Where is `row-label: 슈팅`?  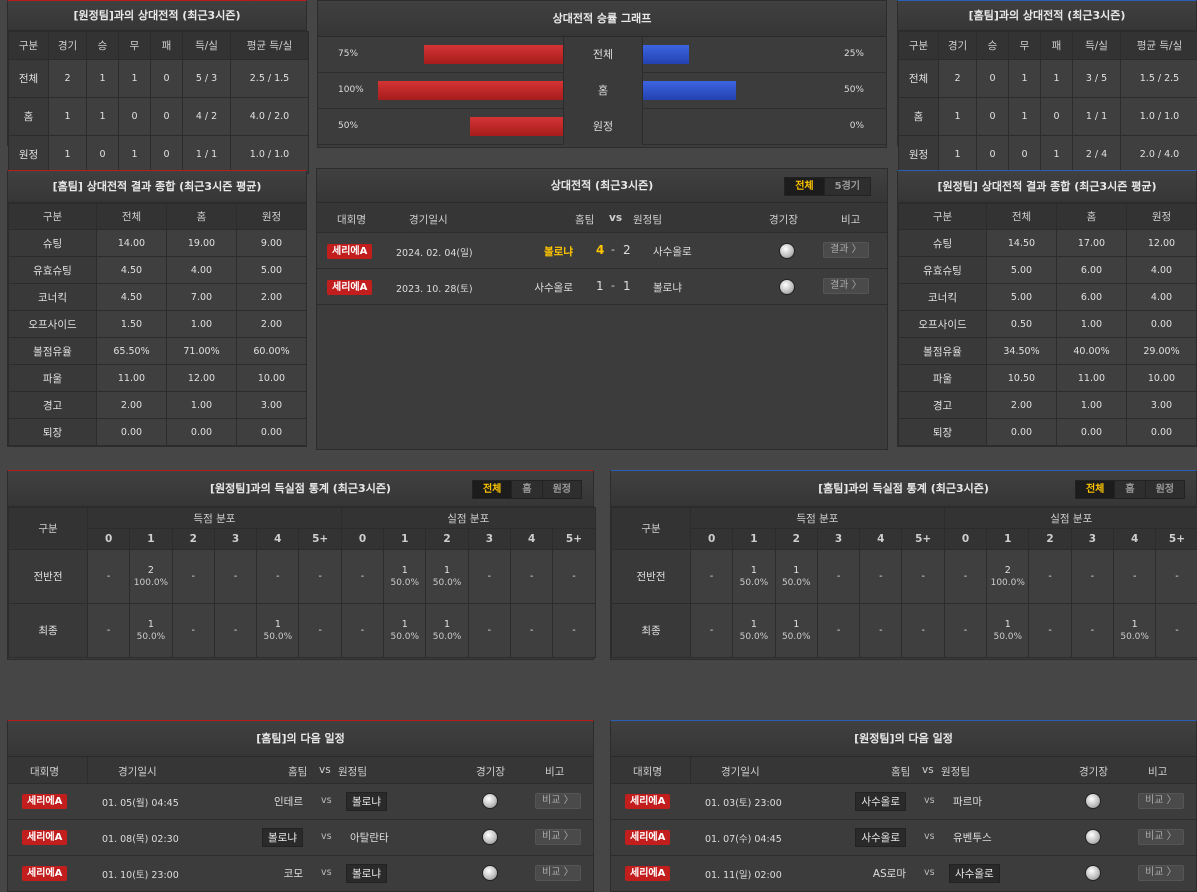 row-label: 슈팅 is located at coordinates (942, 243).